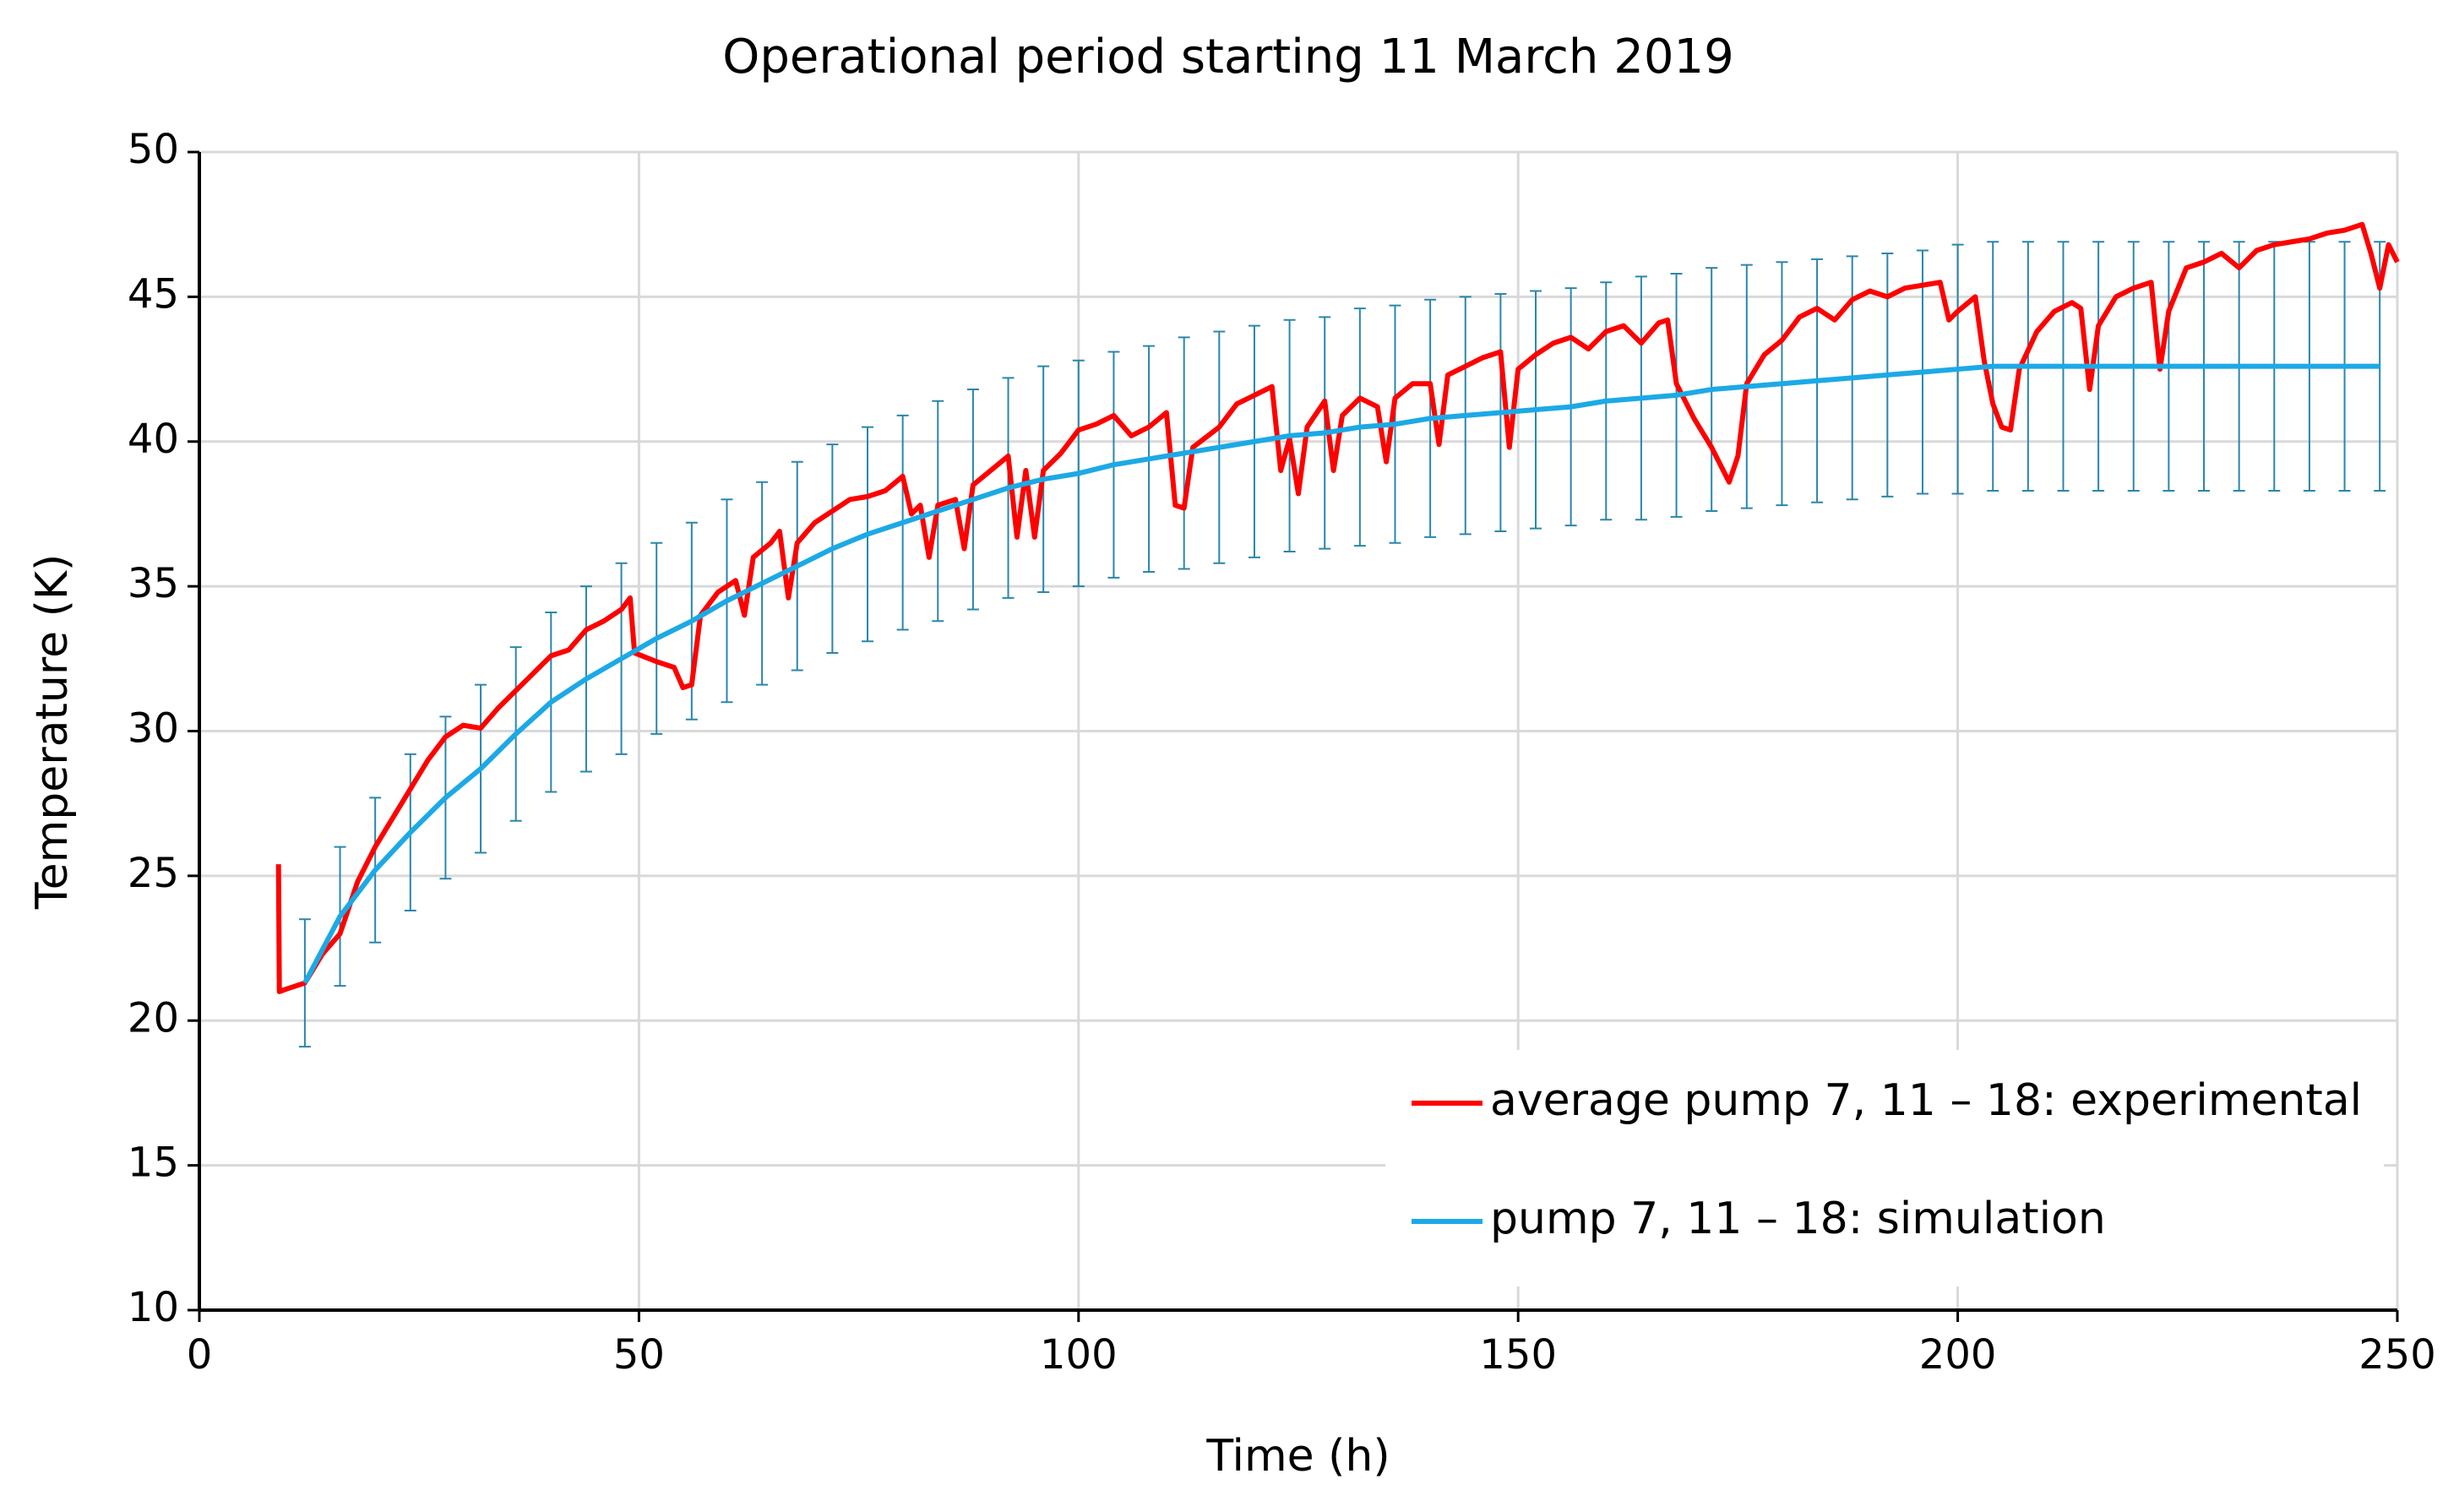  Describe the element at coordinates (153, 149) in the screenshot. I see `y-tick-label: 50` at that location.